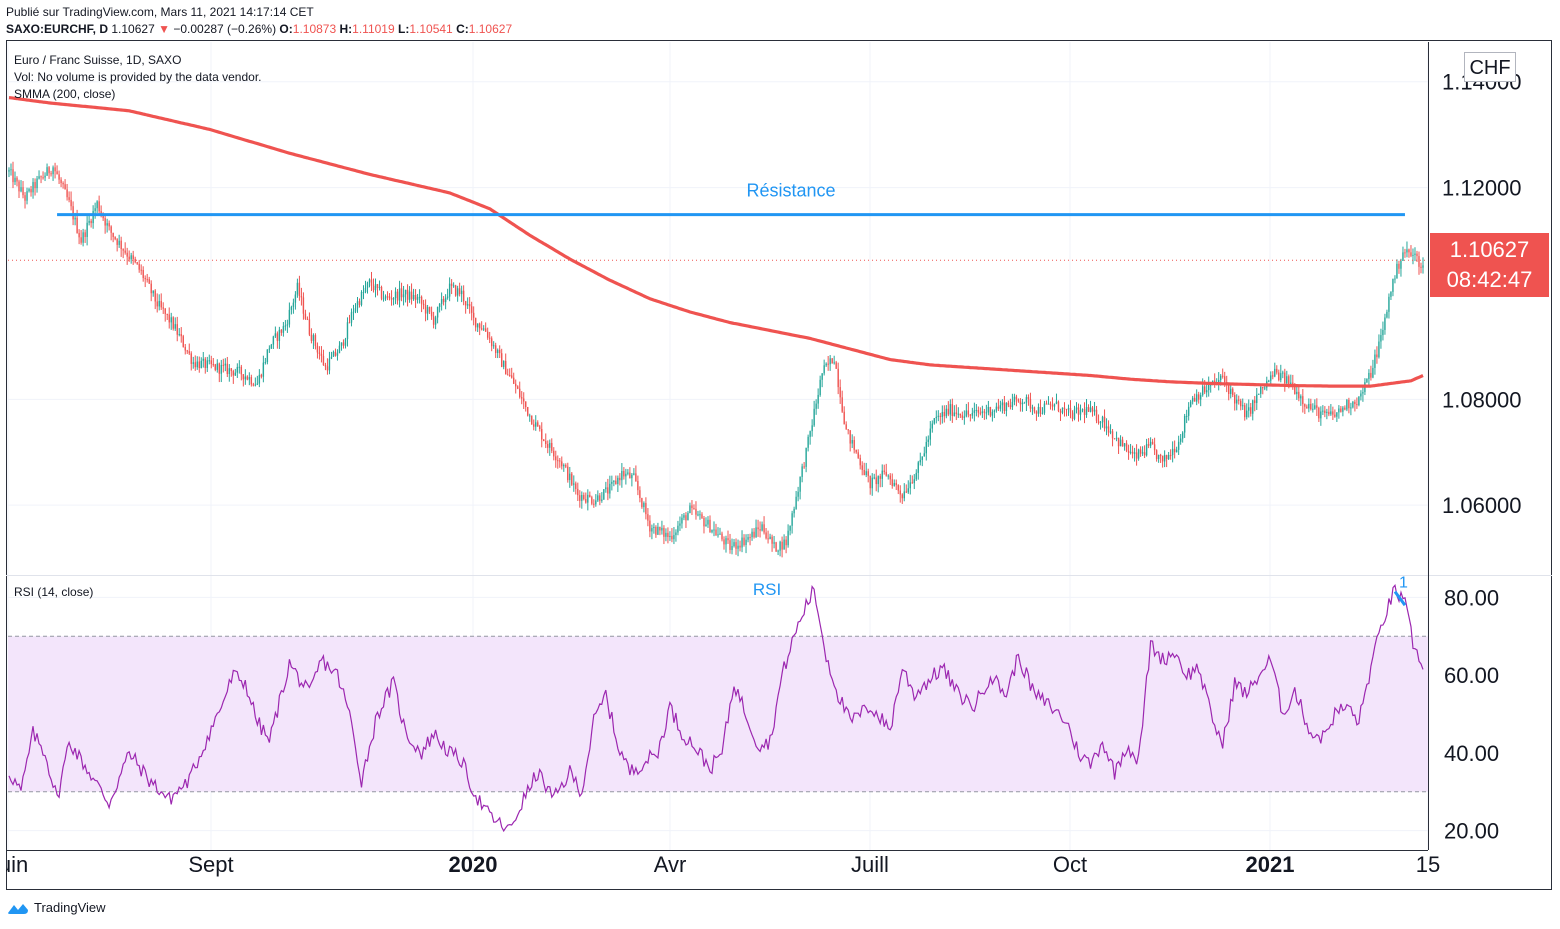  What do you see at coordinates (133, 29) in the screenshot?
I see `last-price: 1.10627` at bounding box center [133, 29].